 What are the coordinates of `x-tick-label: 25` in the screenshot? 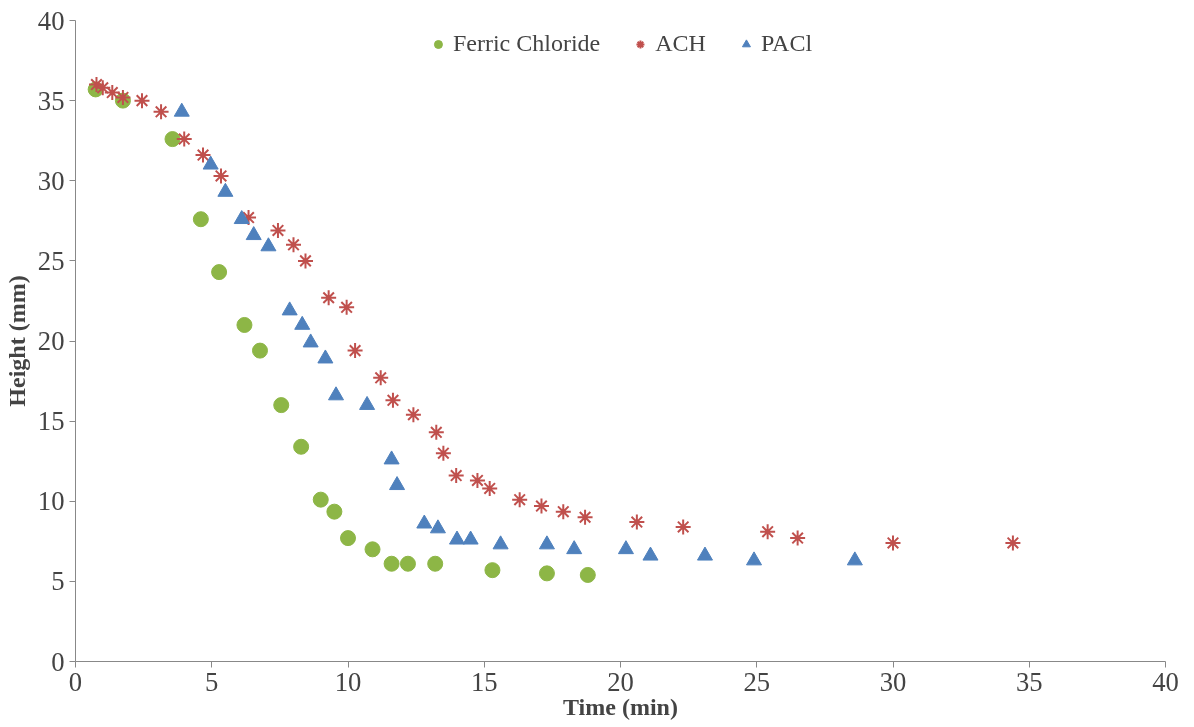 It's located at (757, 681).